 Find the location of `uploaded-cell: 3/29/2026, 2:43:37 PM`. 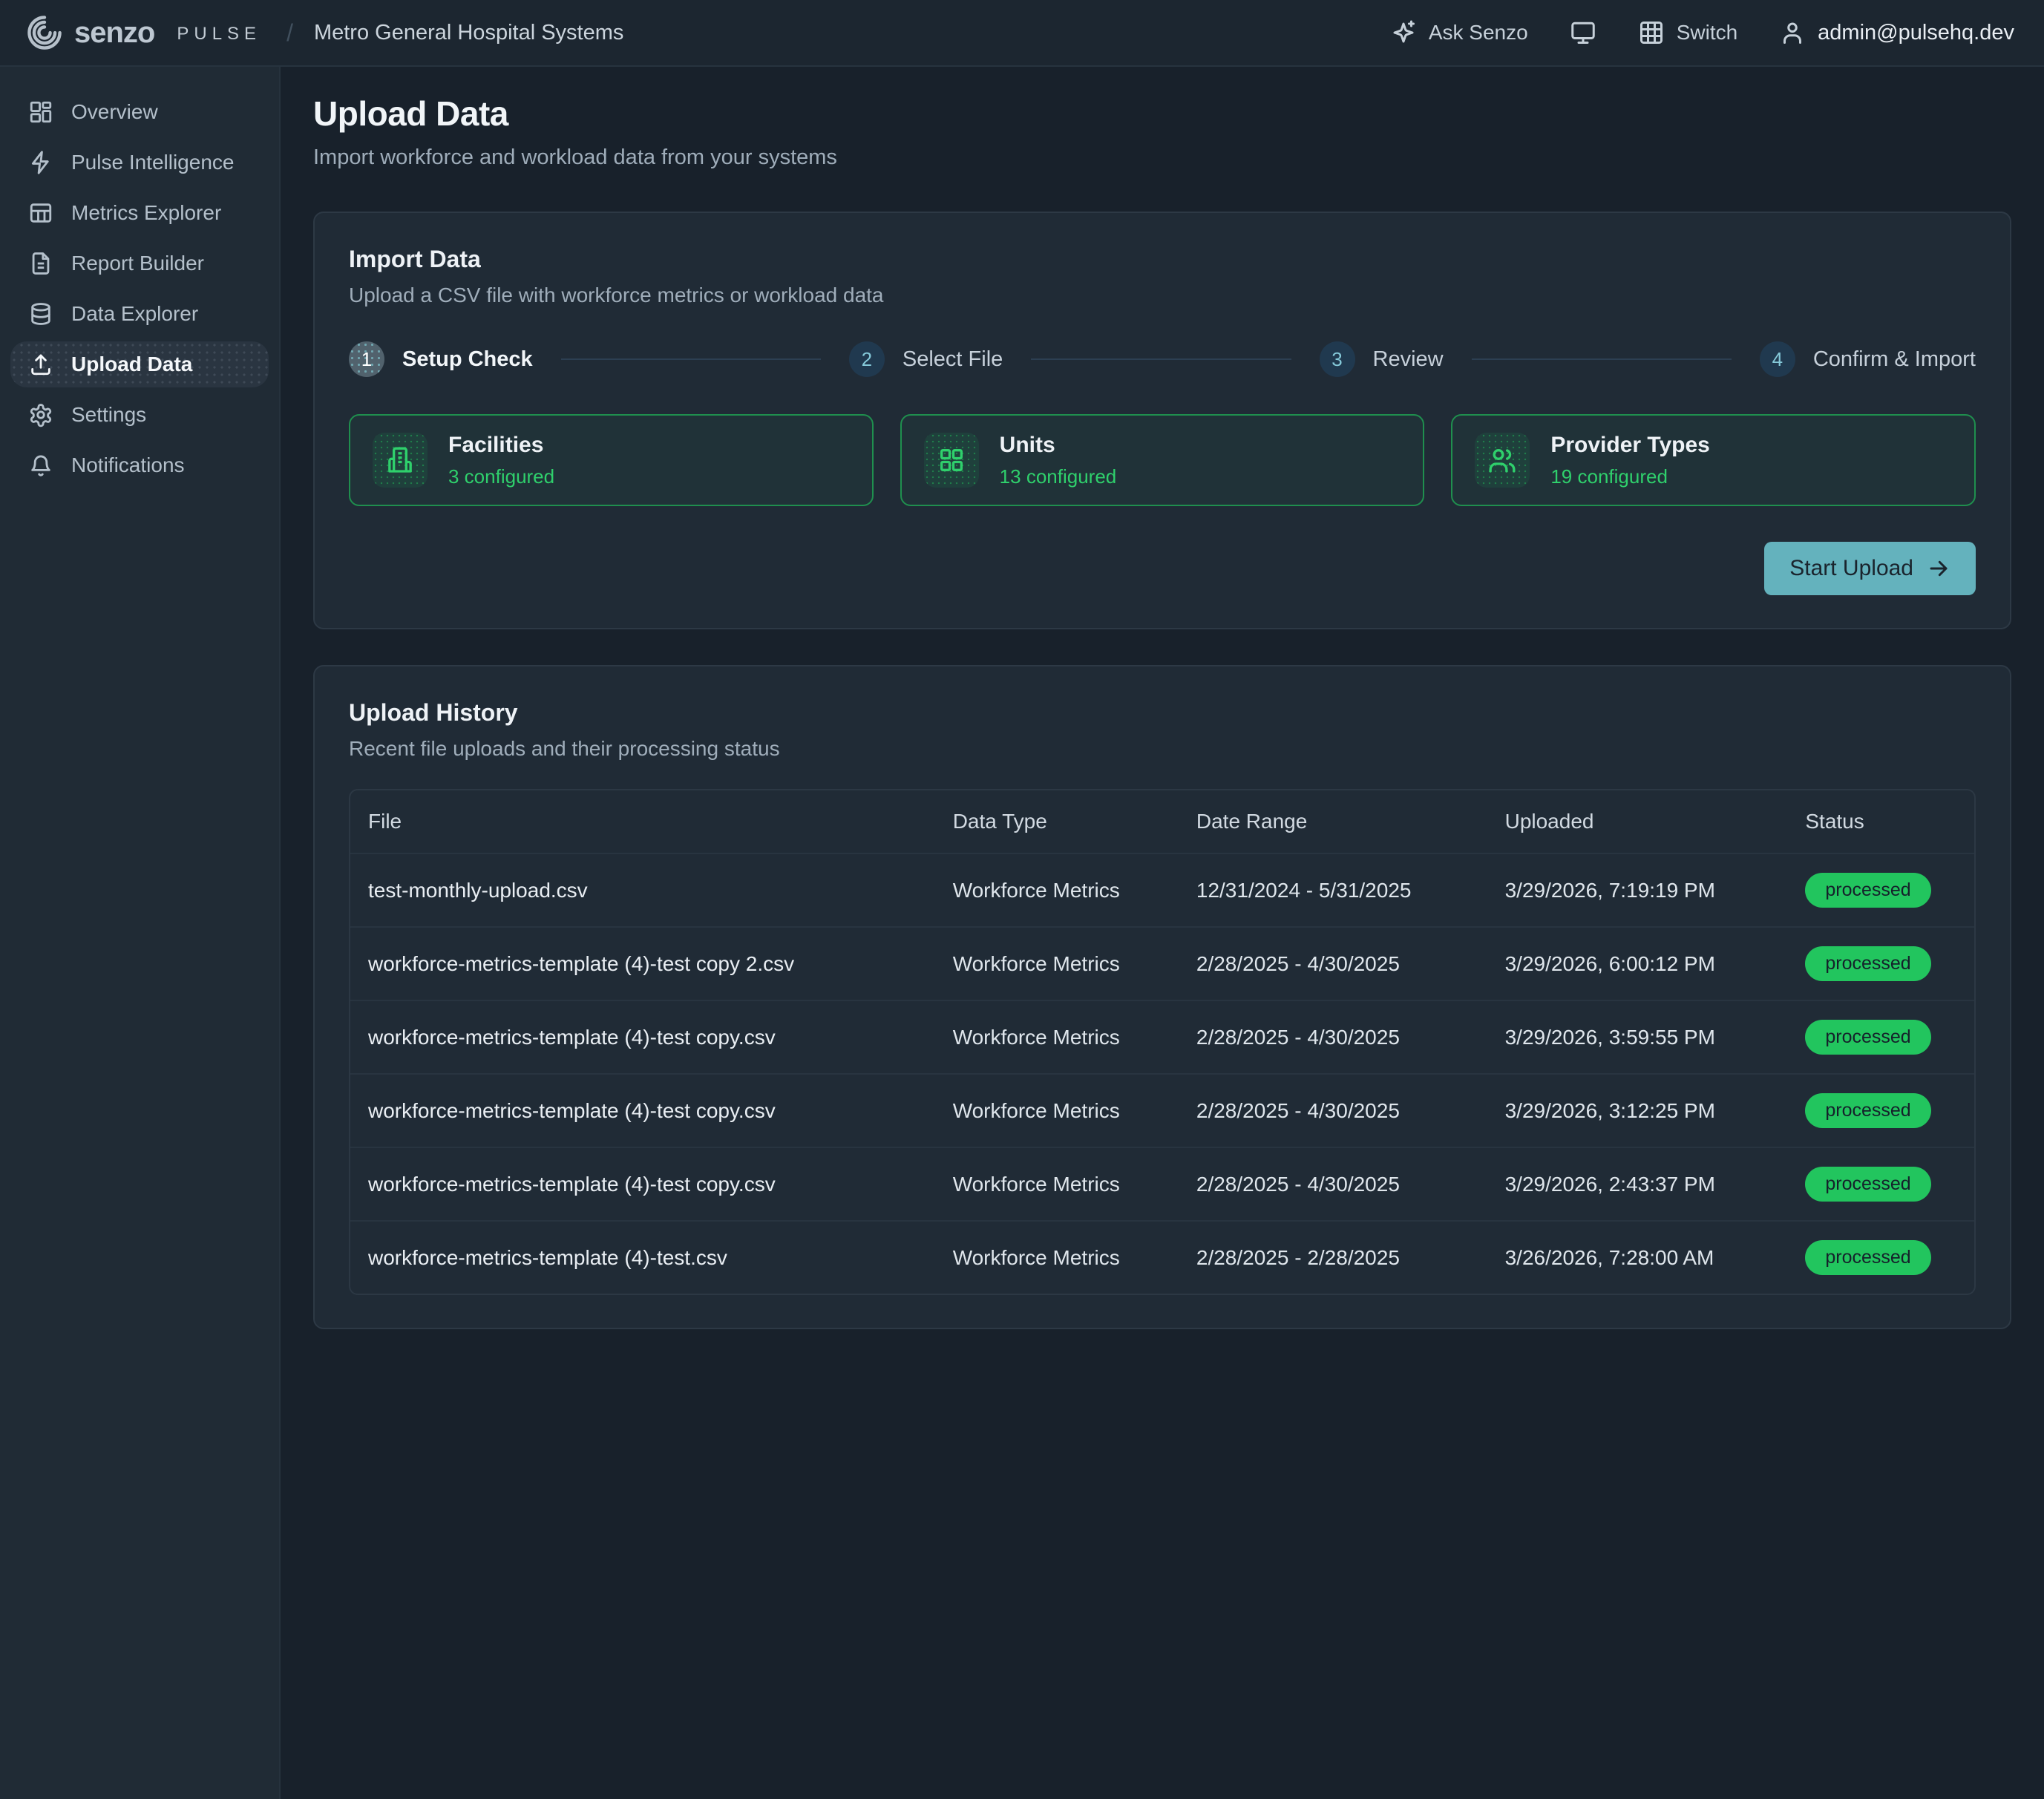

uploaded-cell: 3/29/2026, 2:43:37 PM is located at coordinates (1637, 1184).